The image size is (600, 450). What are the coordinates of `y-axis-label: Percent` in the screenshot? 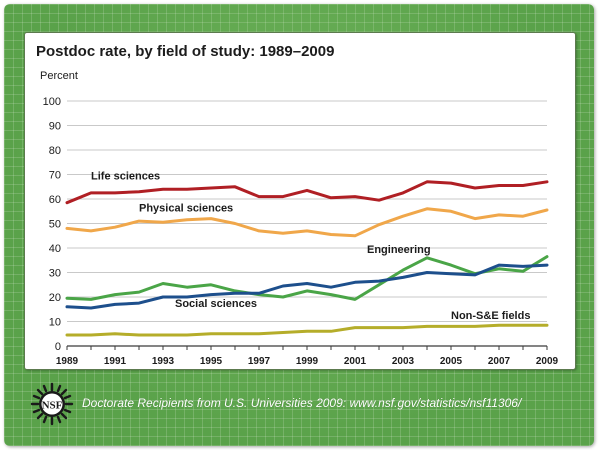 It's located at (59, 76).